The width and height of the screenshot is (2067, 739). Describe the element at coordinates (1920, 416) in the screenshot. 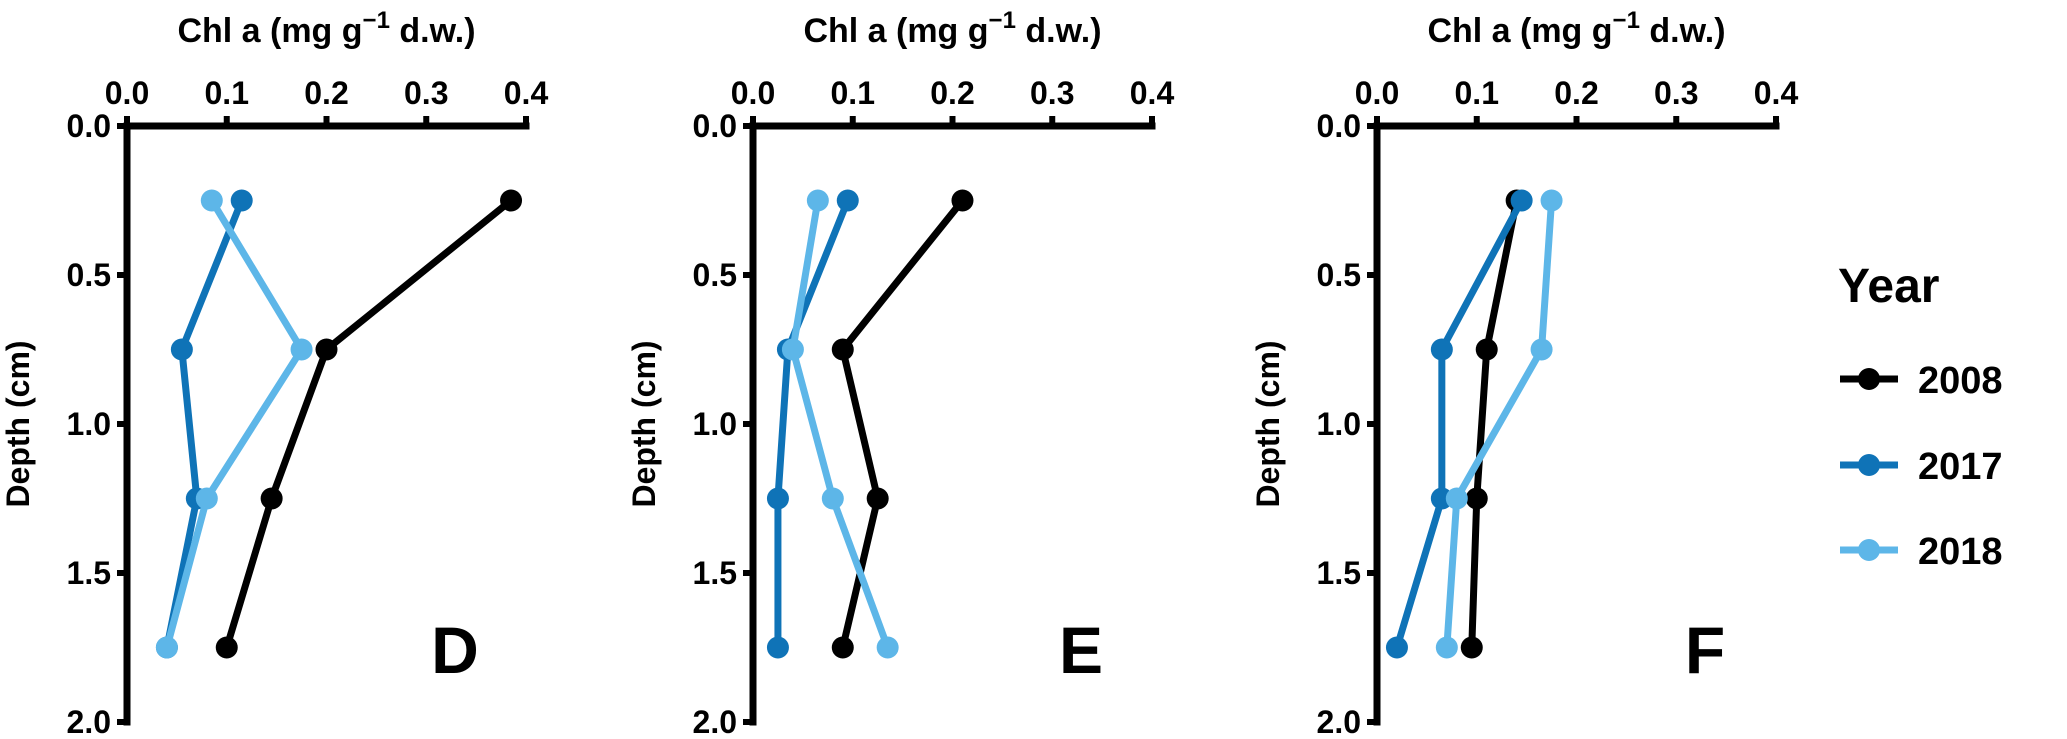

I see `legend: Year 2008 2017 2018` at that location.